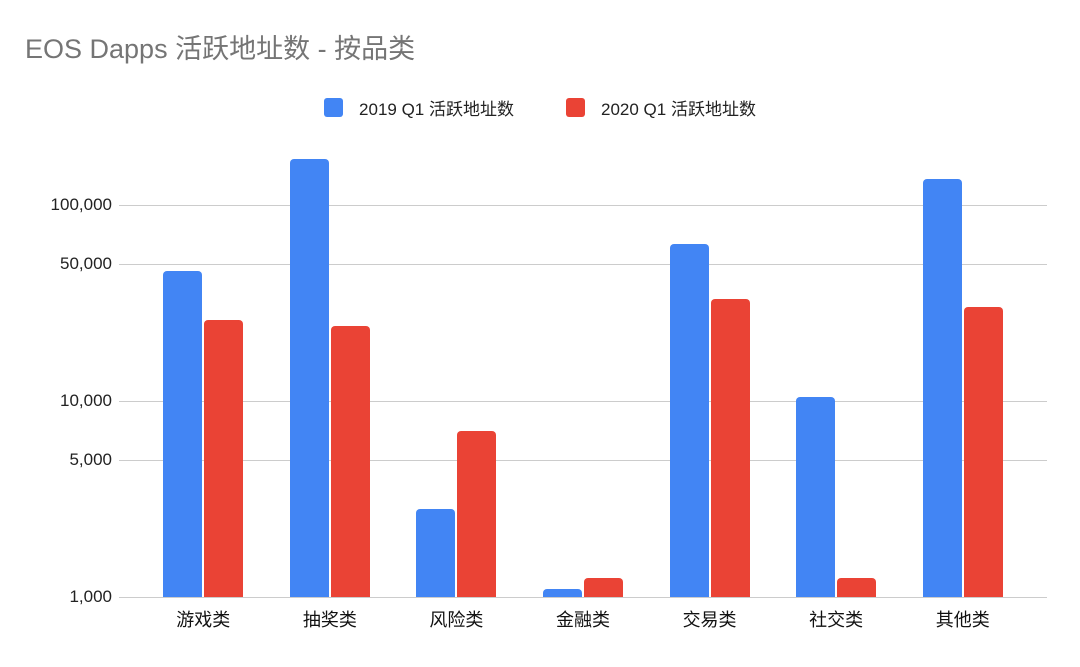 This screenshot has height=667, width=1080. I want to click on x-category-label-其他类: 其他类, so click(962, 620).